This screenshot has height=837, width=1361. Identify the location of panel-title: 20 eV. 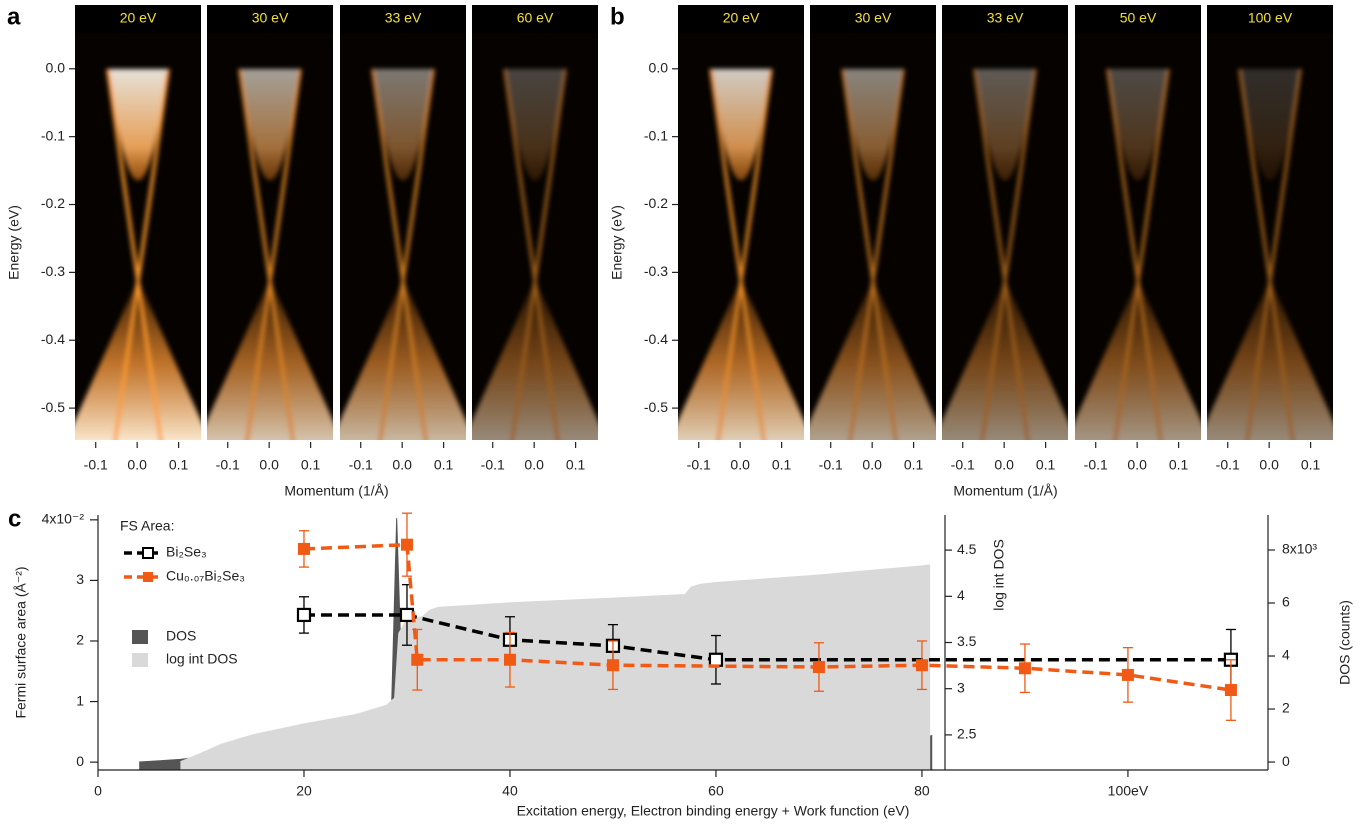
(741, 18).